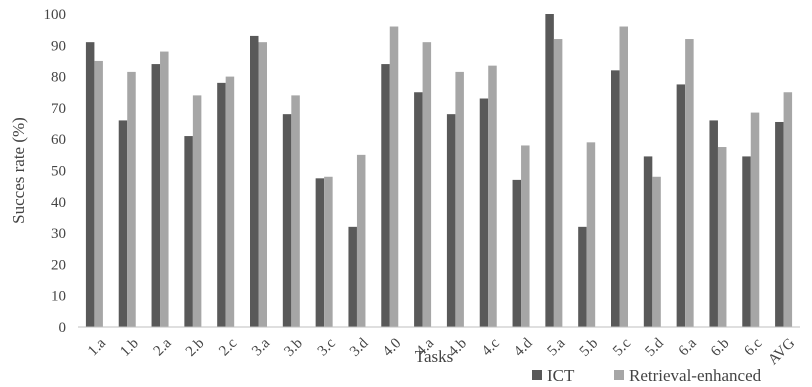  Describe the element at coordinates (90, 185) in the screenshot. I see `bar-ict-1.a` at that location.